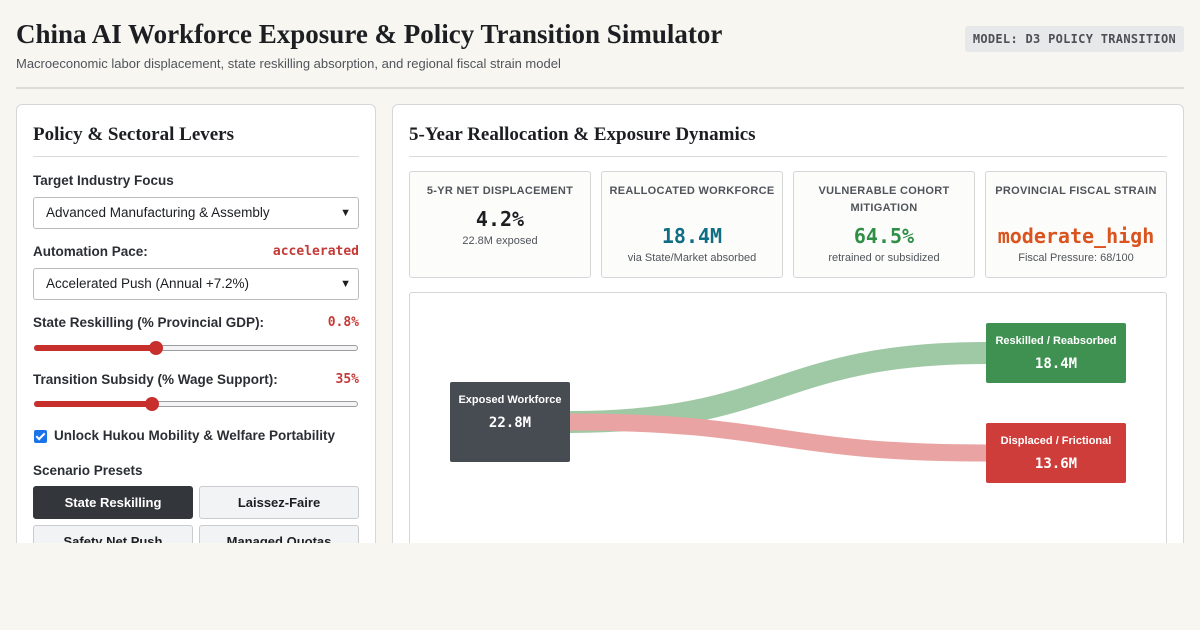 The width and height of the screenshot is (1200, 630). I want to click on automation-select: Accelerated Push (Annual +7.2%) ▼, so click(196, 284).